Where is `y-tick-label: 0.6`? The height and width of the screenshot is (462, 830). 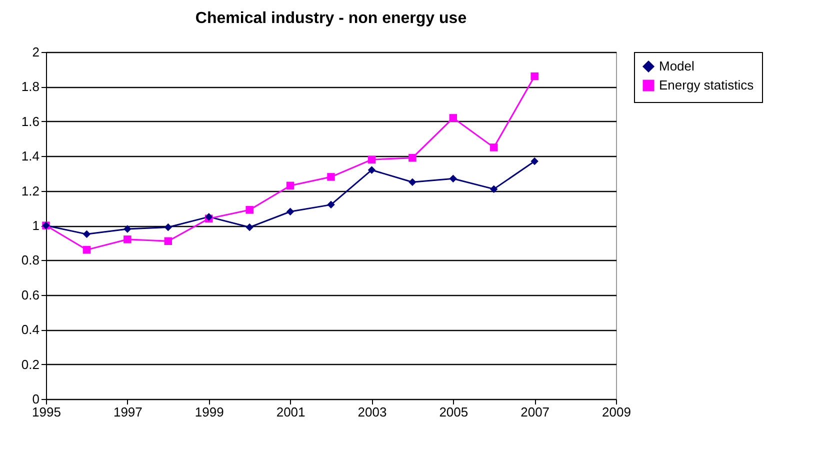 y-tick-label: 0.6 is located at coordinates (30, 294).